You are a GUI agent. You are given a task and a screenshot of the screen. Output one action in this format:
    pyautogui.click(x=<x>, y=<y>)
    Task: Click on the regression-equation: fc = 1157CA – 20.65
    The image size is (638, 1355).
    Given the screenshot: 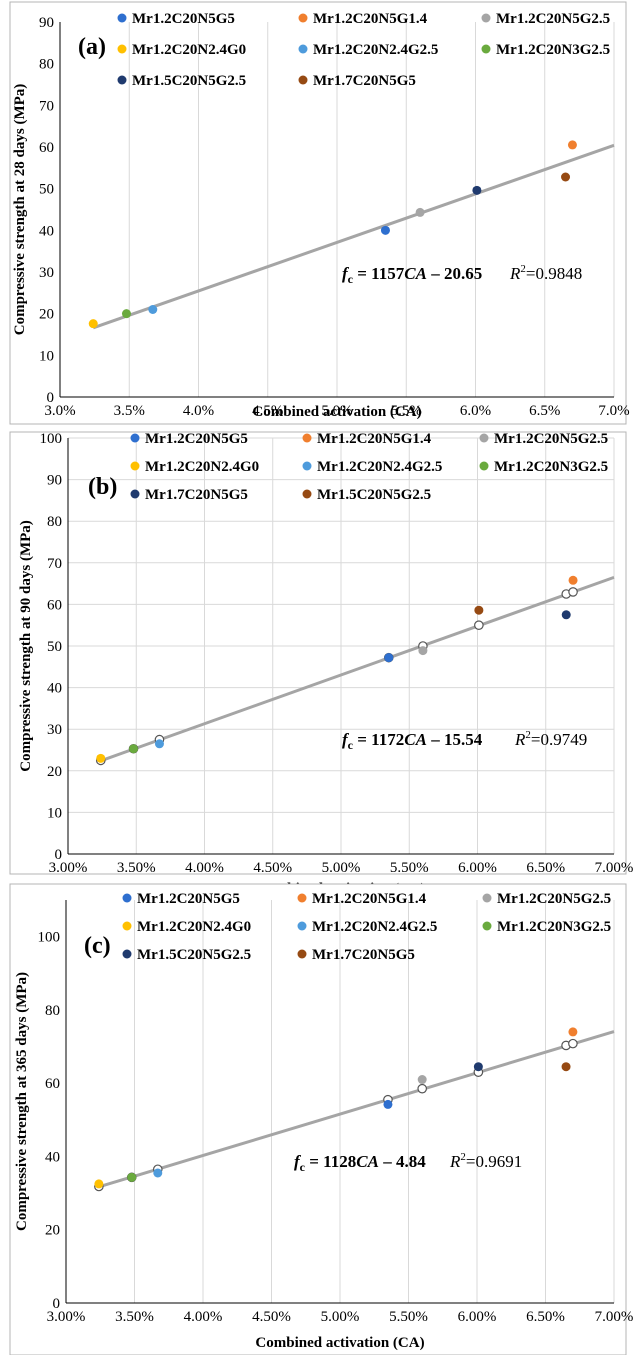 What is the action you would take?
    pyautogui.click(x=412, y=275)
    